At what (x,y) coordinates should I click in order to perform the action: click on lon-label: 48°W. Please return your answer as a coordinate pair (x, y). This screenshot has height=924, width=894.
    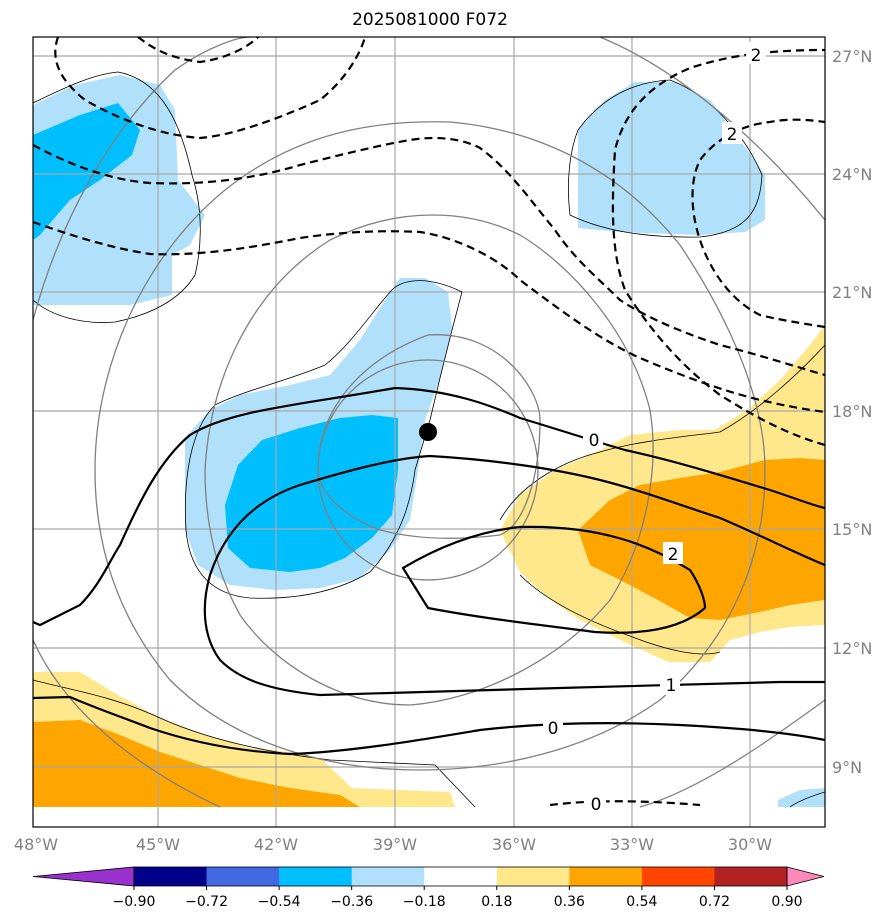
    Looking at the image, I should click on (36, 844).